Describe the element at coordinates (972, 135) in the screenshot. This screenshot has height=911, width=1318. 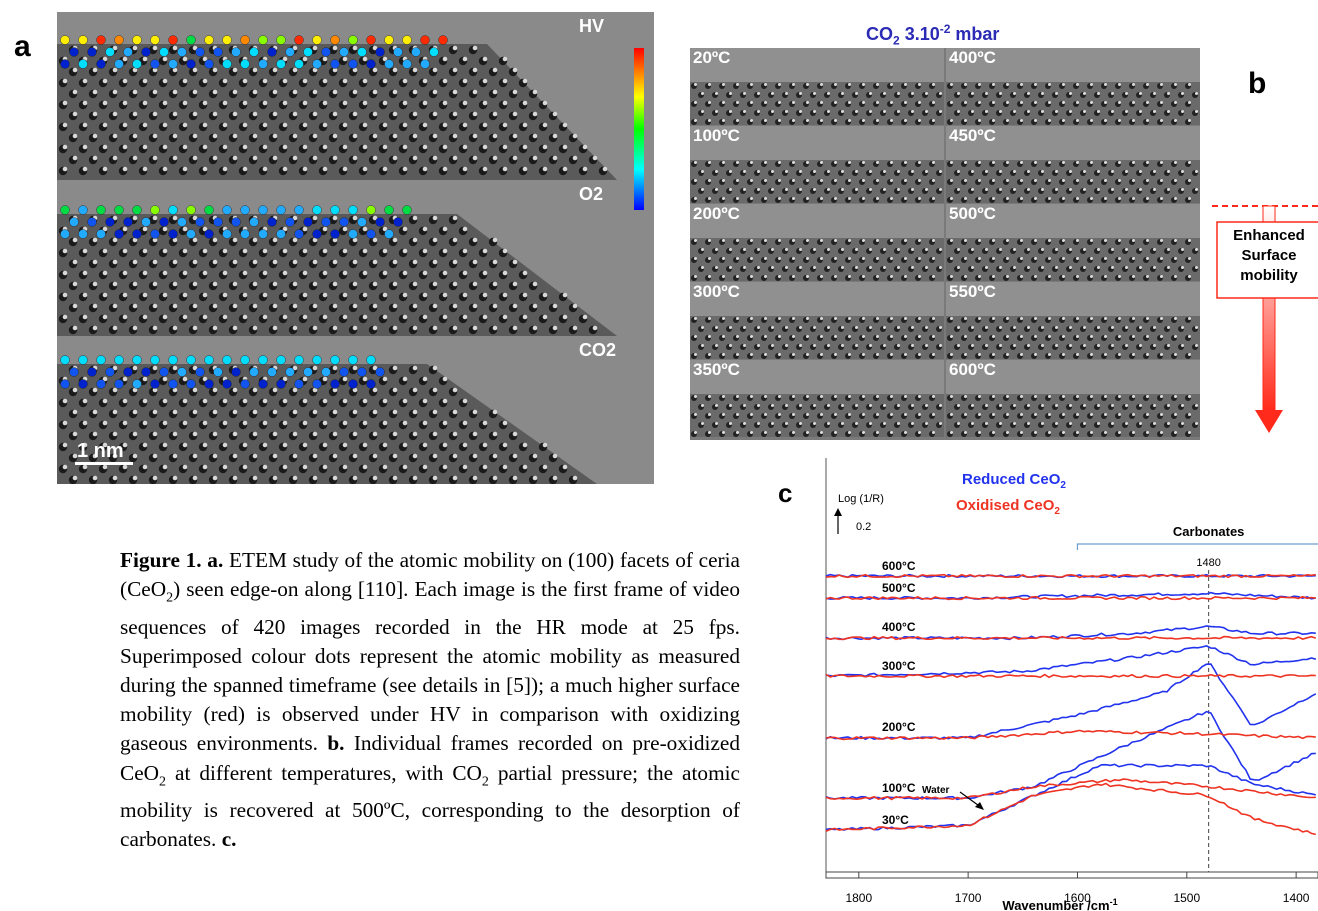
I see `frame-temperature-label: 450ºC` at that location.